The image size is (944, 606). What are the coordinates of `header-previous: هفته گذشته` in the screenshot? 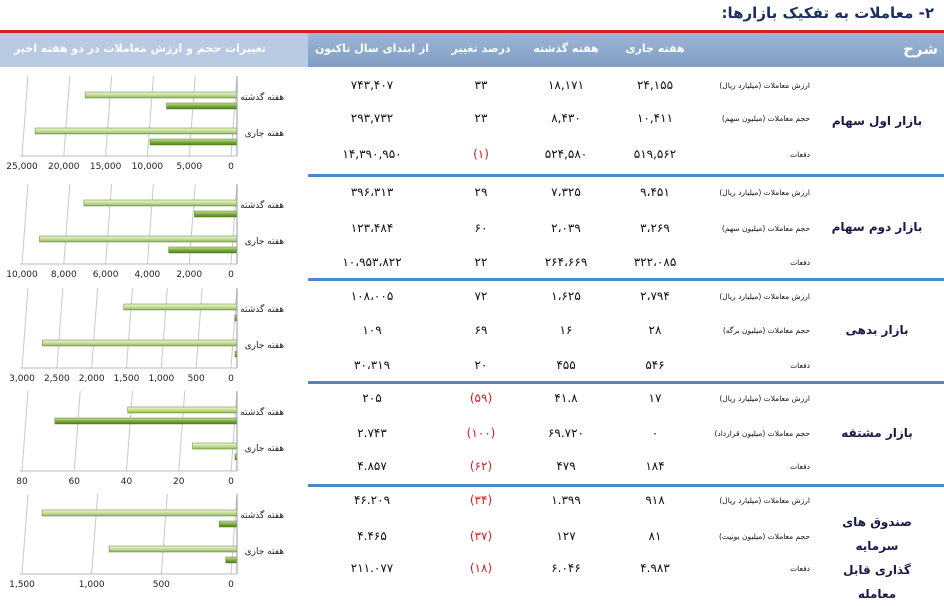 It's located at (566, 48).